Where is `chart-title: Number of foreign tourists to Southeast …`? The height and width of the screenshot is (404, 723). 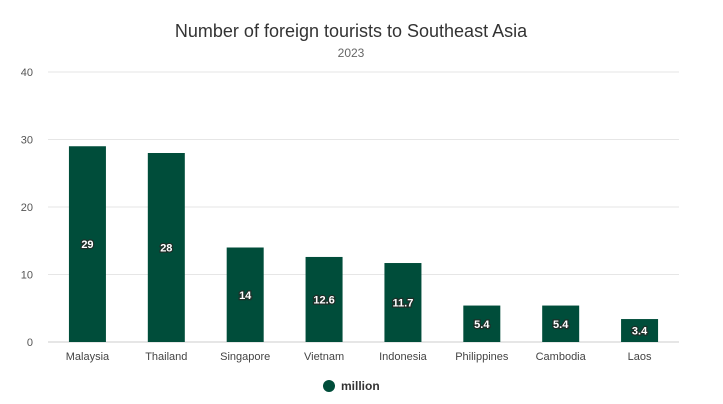 chart-title: Number of foreign tourists to Southeast … is located at coordinates (351, 31).